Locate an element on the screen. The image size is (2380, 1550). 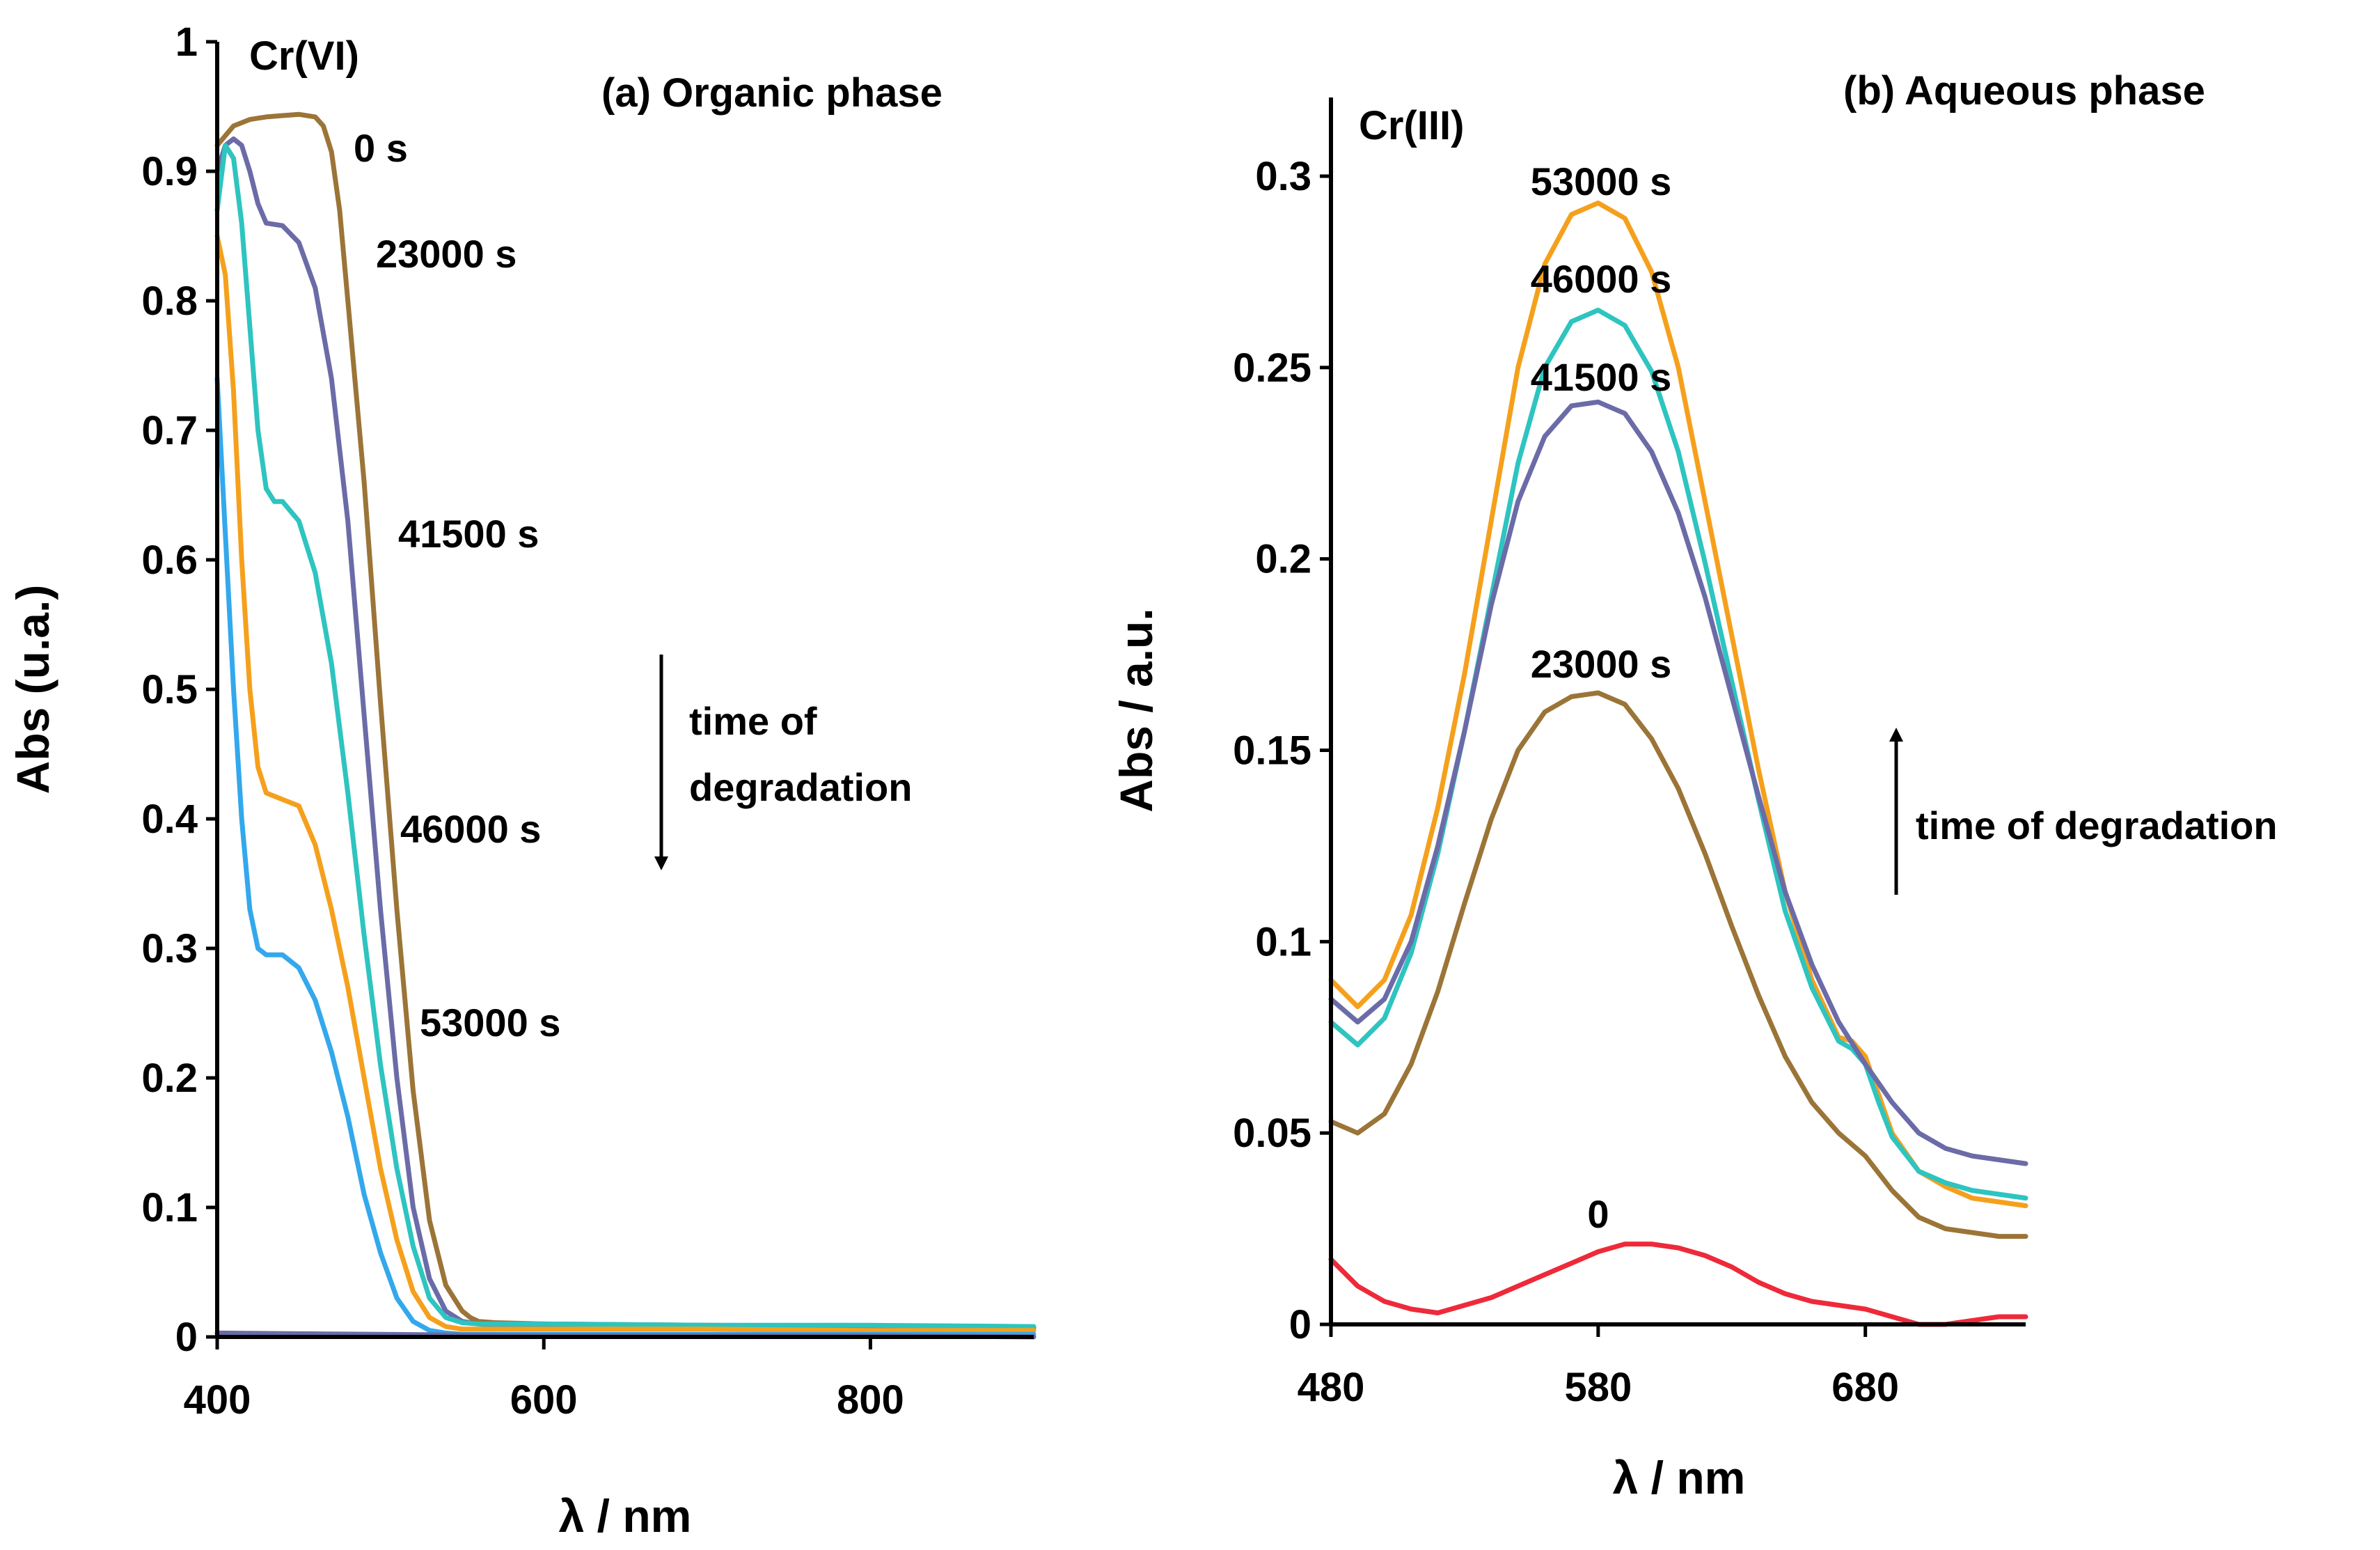
panel-a-y-tick-label: 0.4 is located at coordinates (169, 819).